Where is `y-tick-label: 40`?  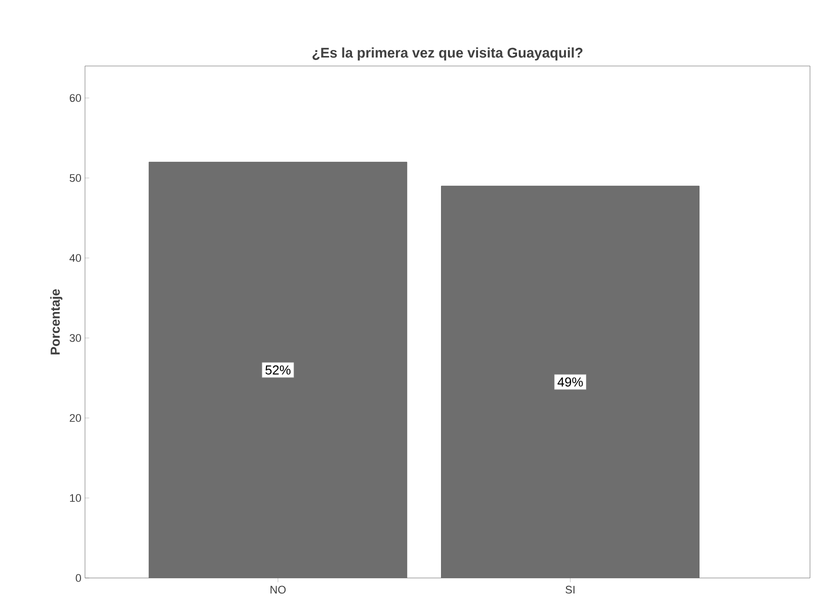
y-tick-label: 40 is located at coordinates (75, 258).